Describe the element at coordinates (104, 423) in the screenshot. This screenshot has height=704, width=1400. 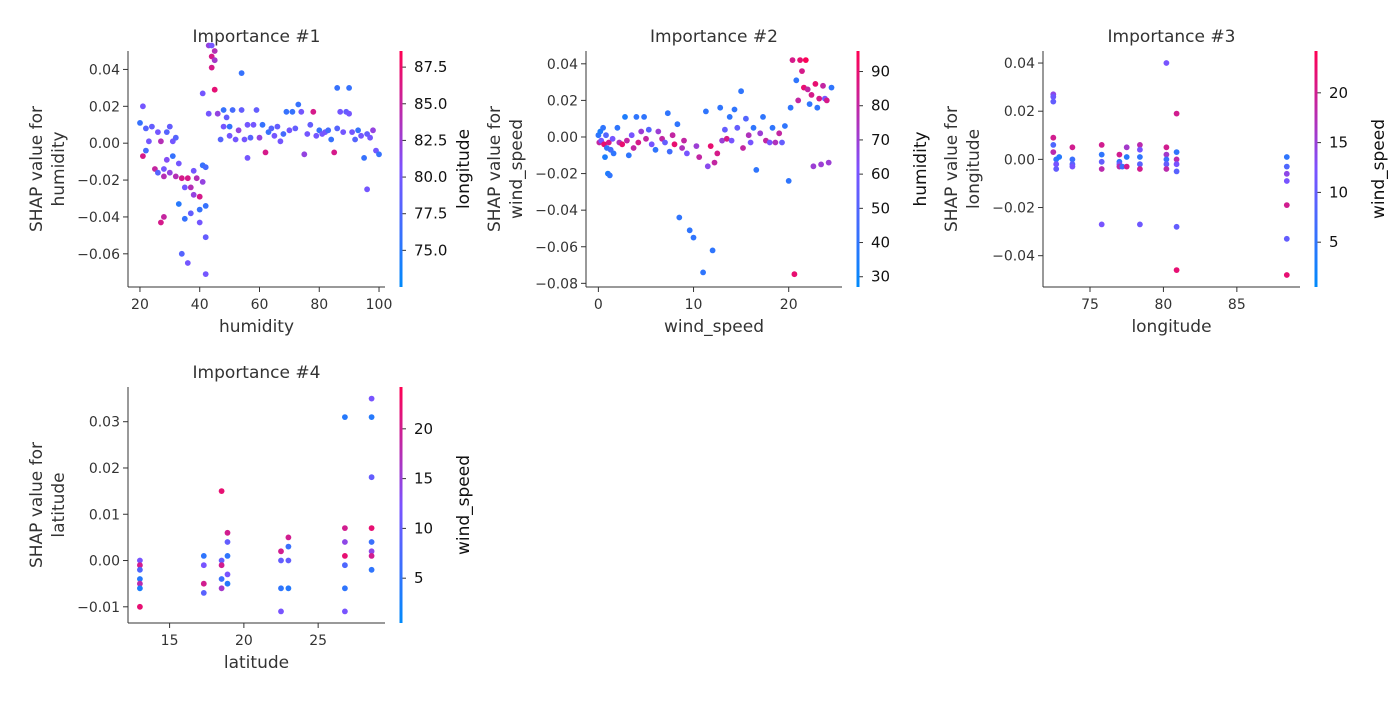
I see `y-tick-label: 0.03` at that location.